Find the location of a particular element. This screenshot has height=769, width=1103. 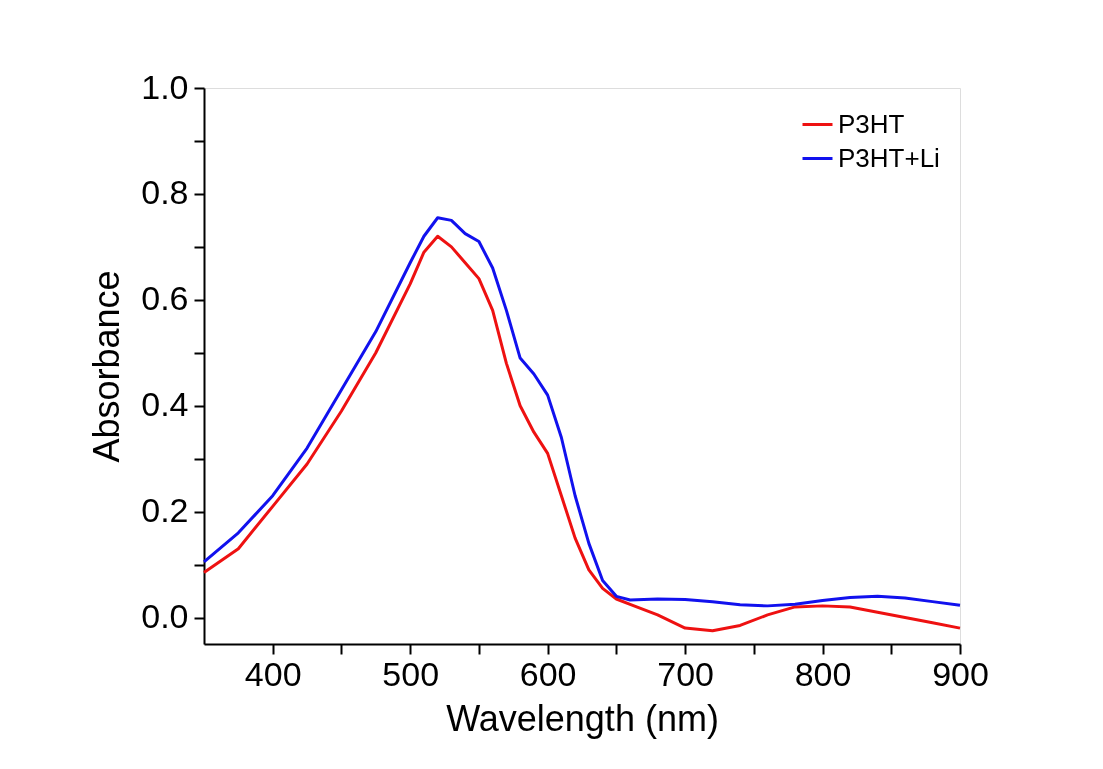

y-tick-label: 0.4 is located at coordinates (165, 404).